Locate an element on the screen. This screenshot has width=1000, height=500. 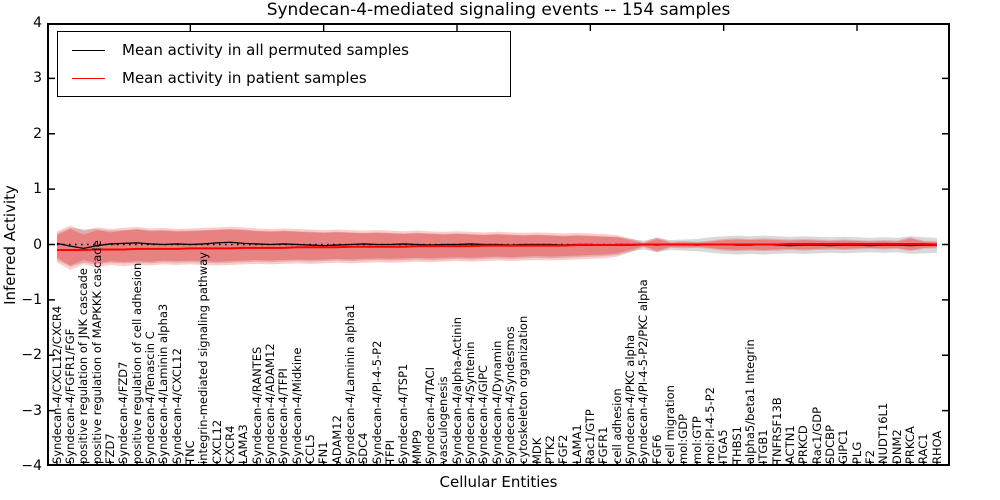
x-tick-label: THBS1 is located at coordinates (736, 445).